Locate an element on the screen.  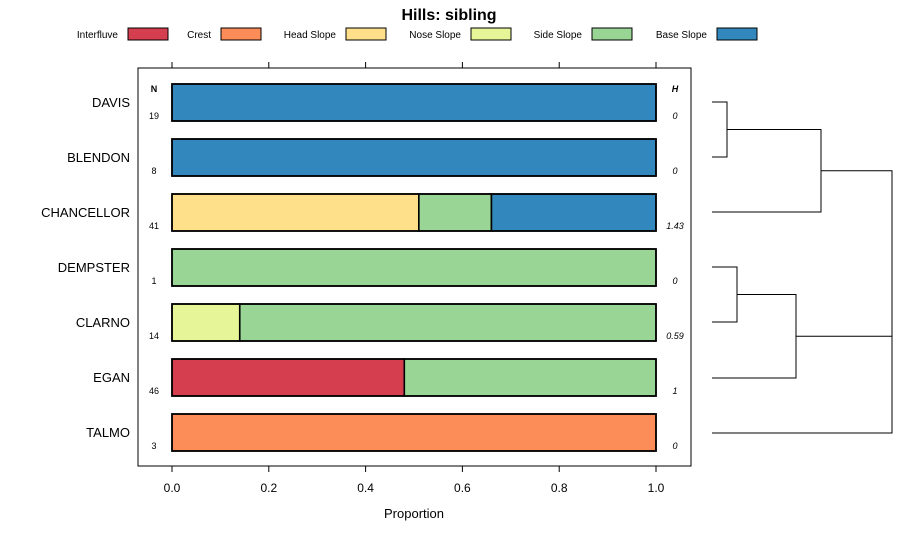
bar-outline-talmo is located at coordinates (414, 432).